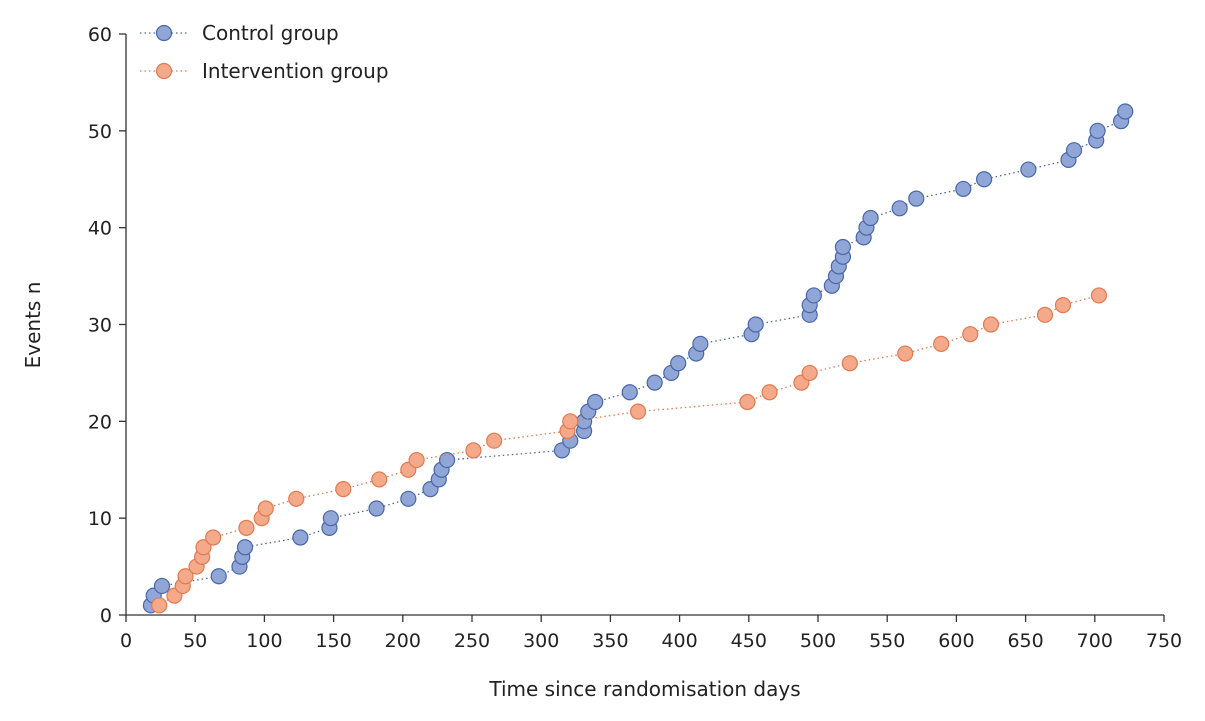 The height and width of the screenshot is (721, 1205). What do you see at coordinates (270, 33) in the screenshot?
I see `legend-label-control-group: Control group` at bounding box center [270, 33].